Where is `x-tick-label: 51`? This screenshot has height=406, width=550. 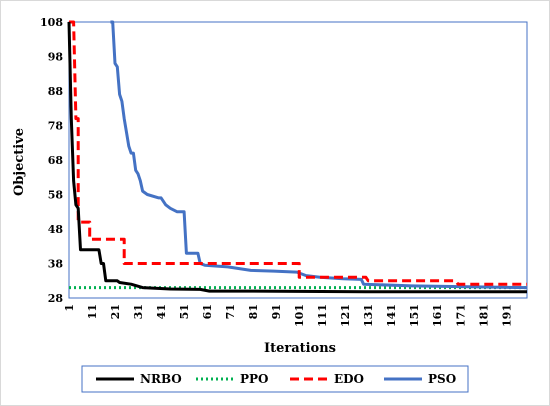
x-tick-label: 51 is located at coordinates (184, 311).